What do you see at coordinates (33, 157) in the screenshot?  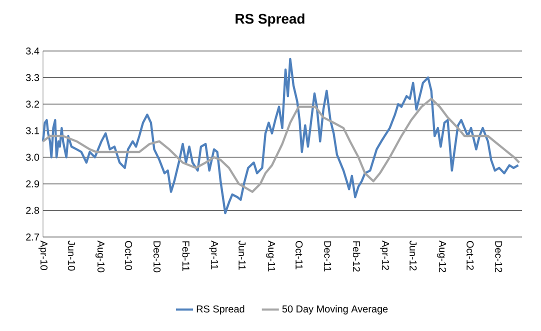 I see `y-tick-label: 3.0` at bounding box center [33, 157].